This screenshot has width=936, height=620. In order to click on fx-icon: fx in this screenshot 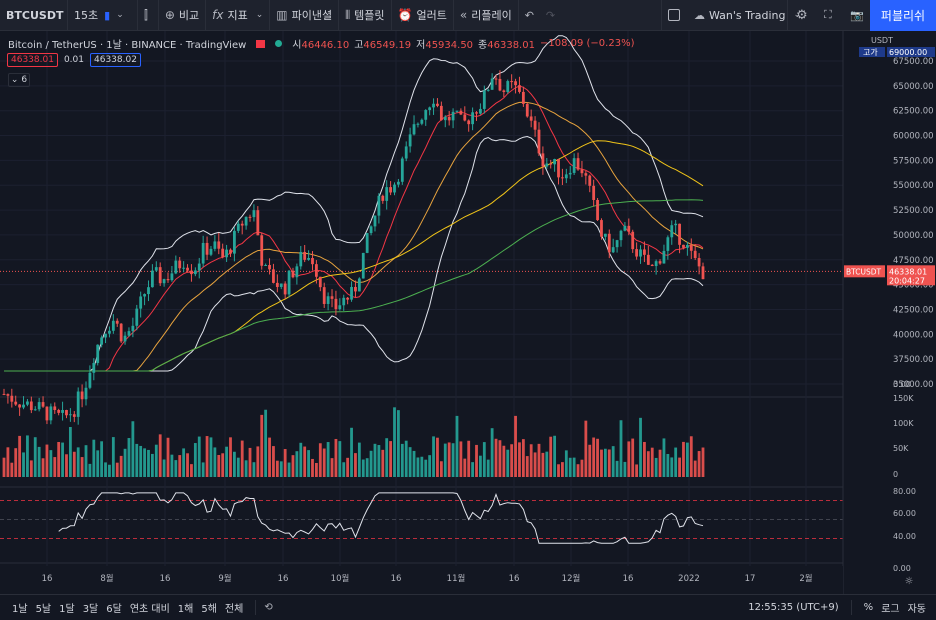, I will do `click(218, 15)`.